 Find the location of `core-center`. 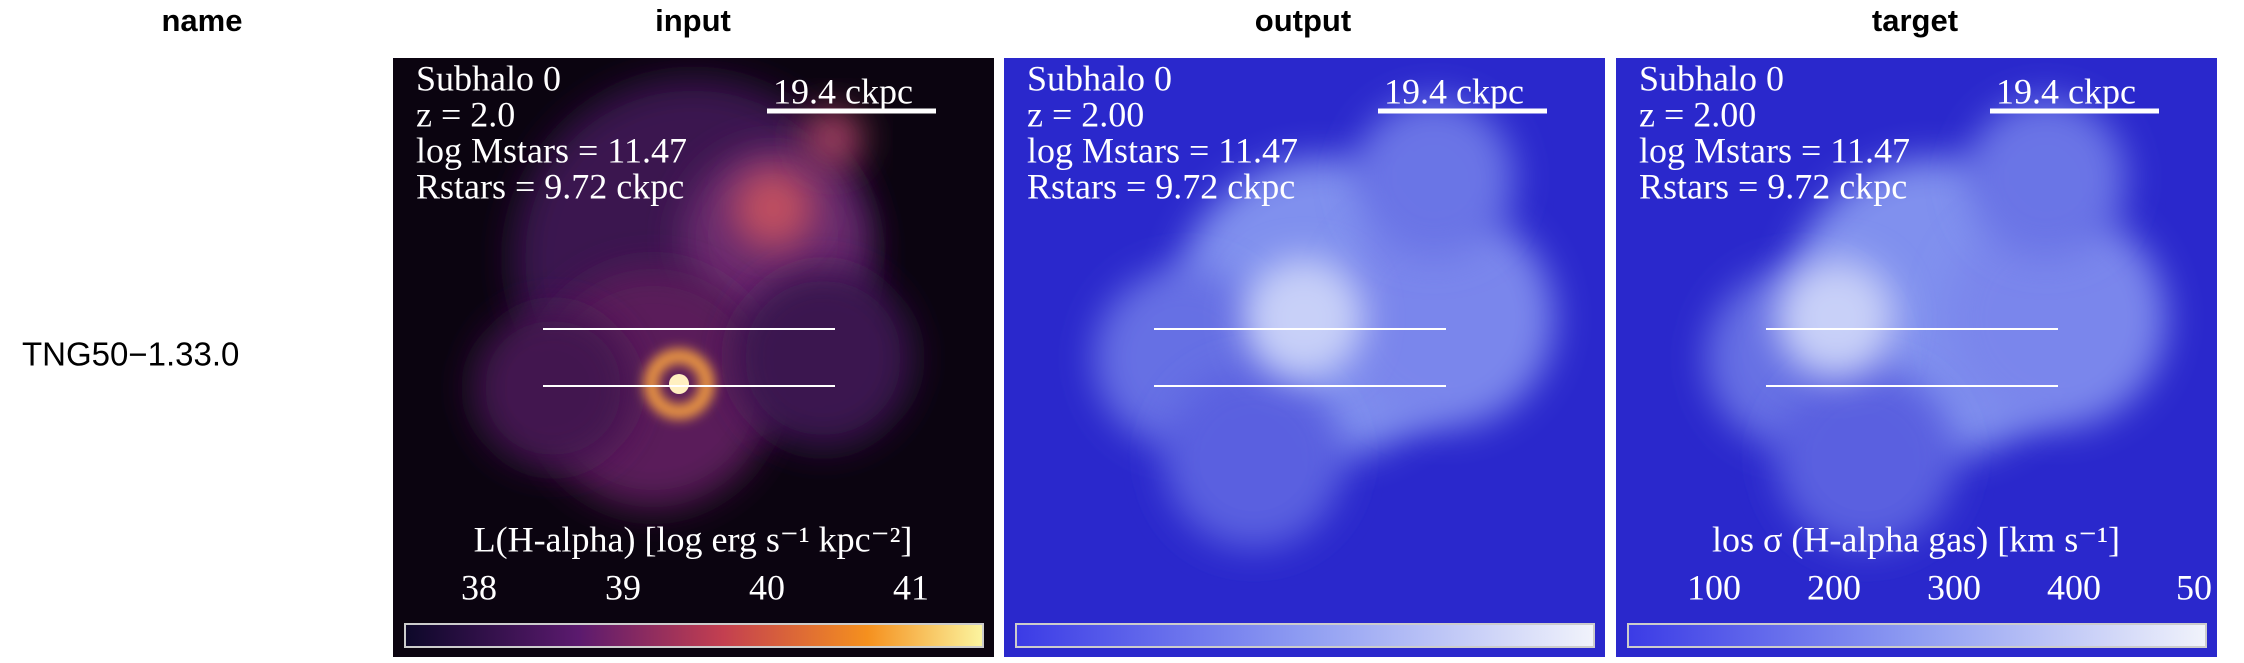

core-center is located at coordinates (679, 384).